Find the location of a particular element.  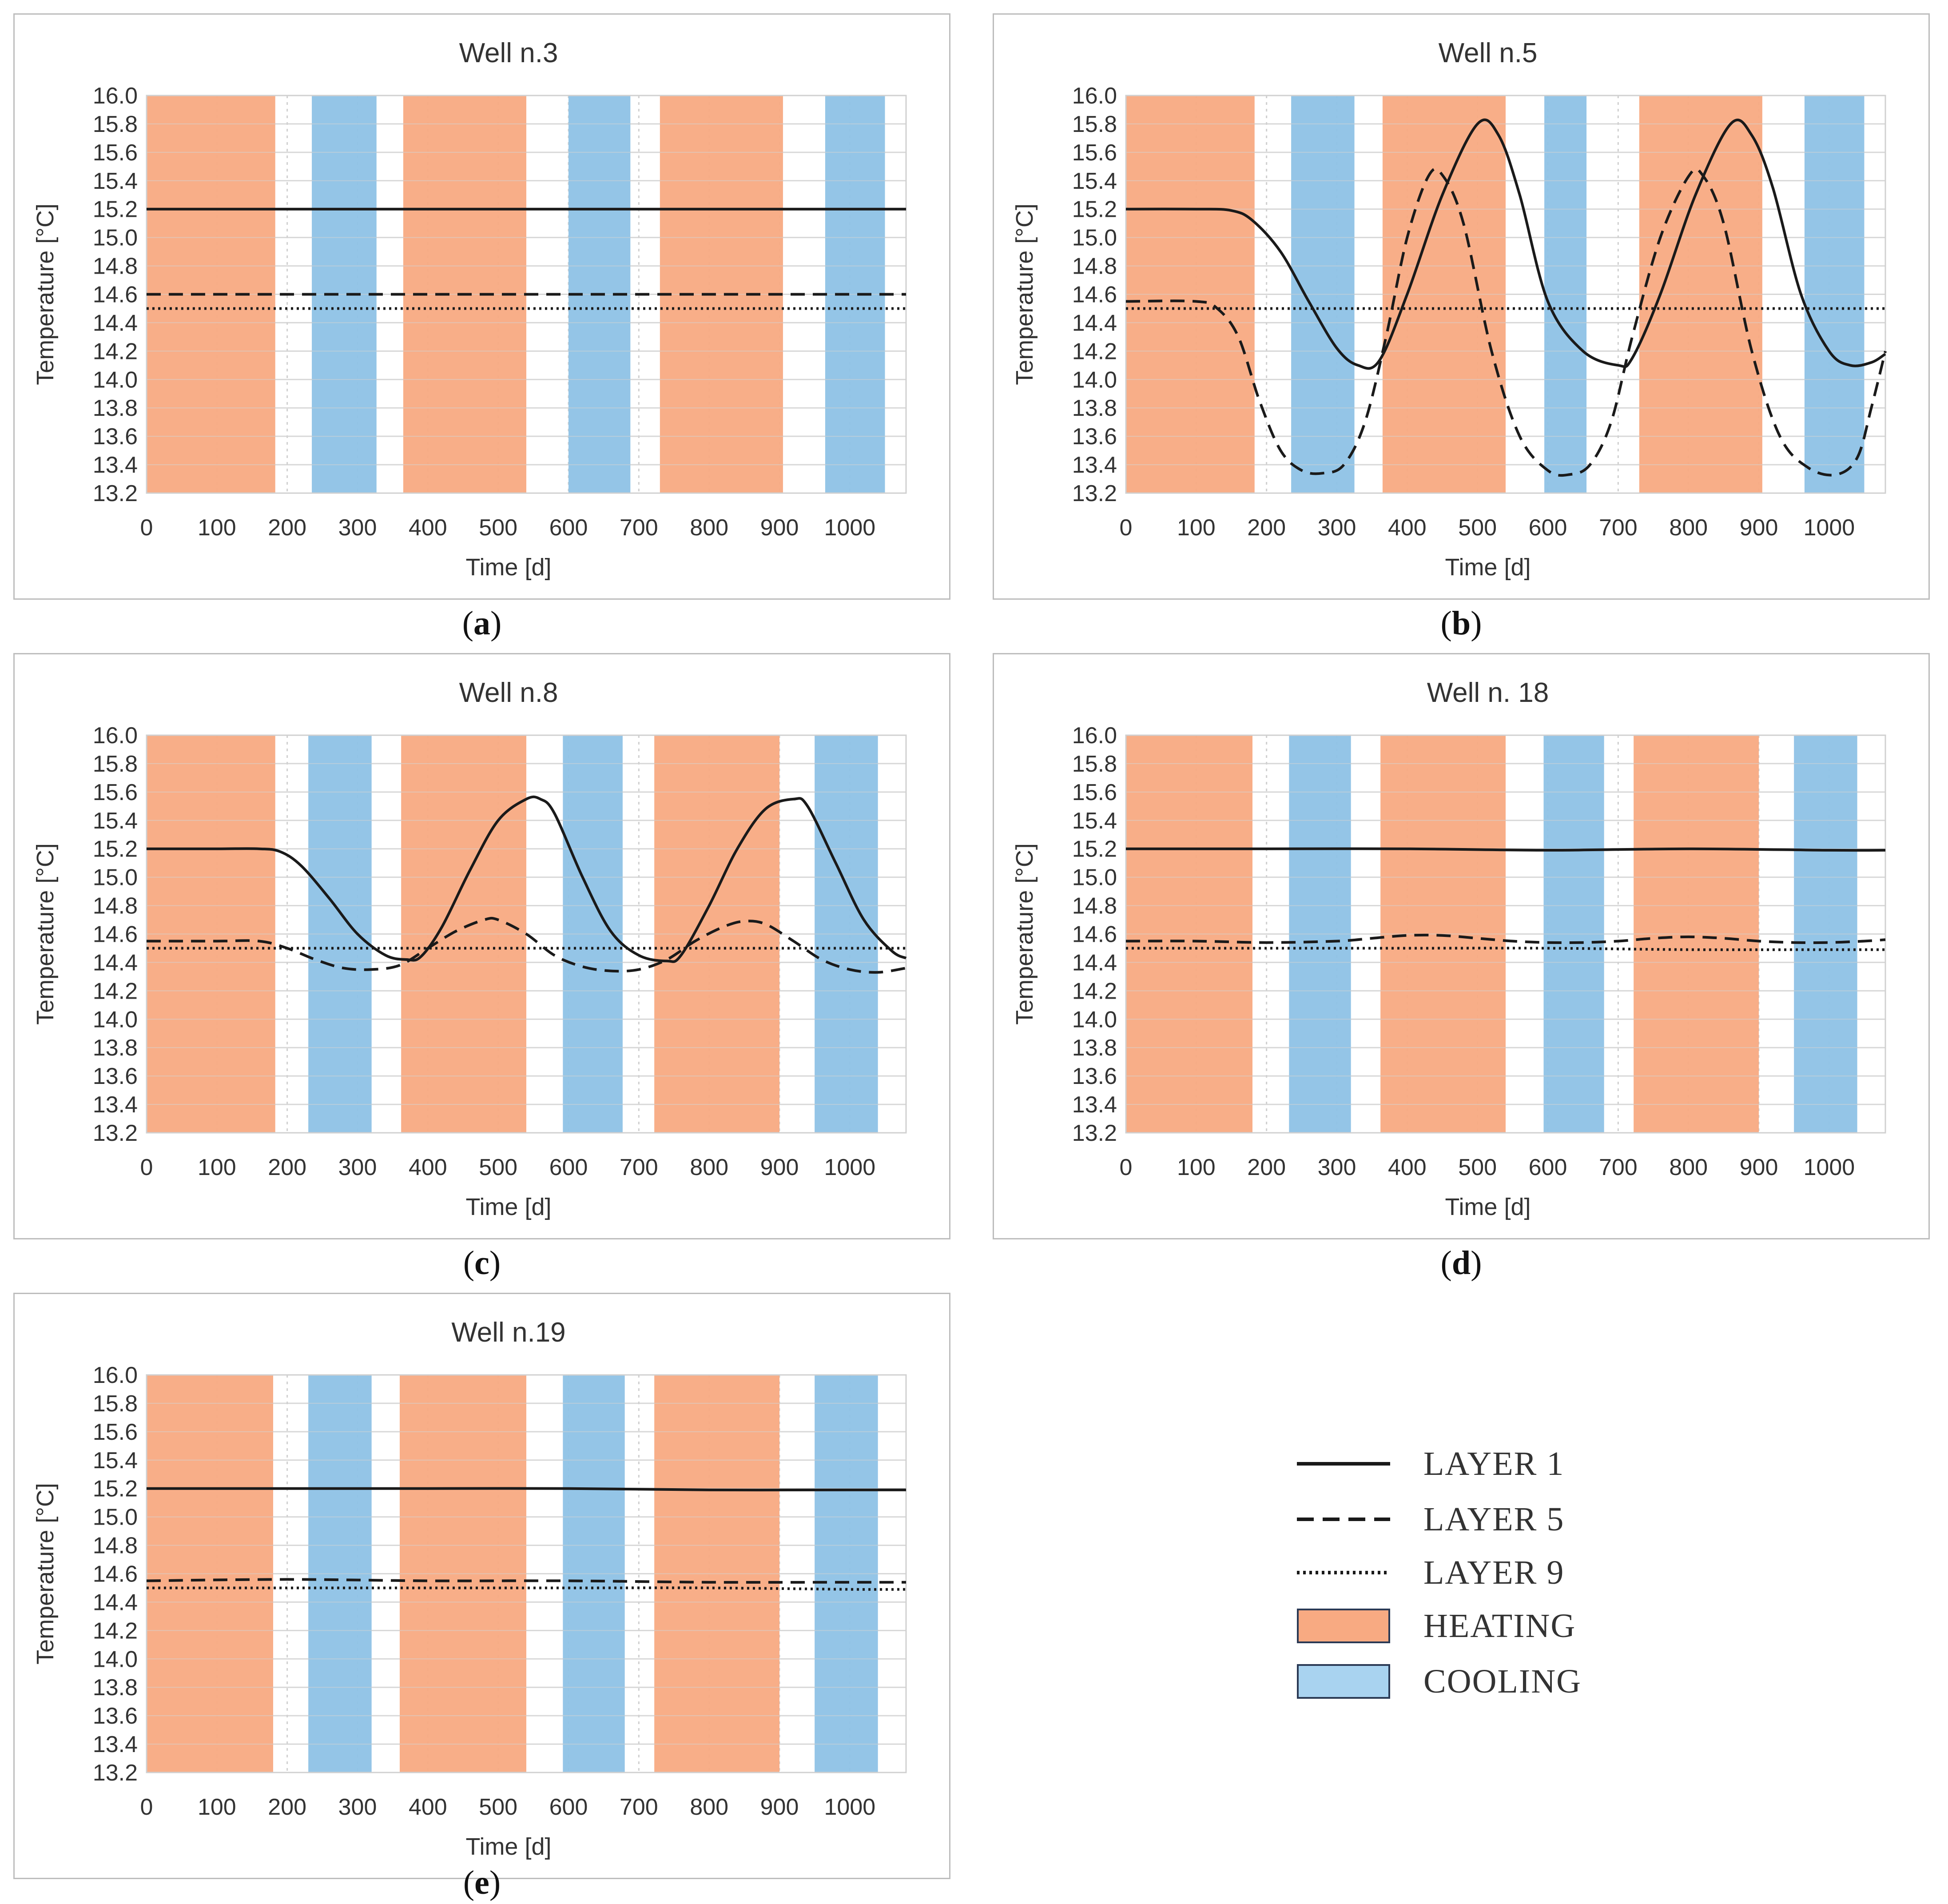

chart-e-ytick-6: 14.4 is located at coordinates (116, 1602).